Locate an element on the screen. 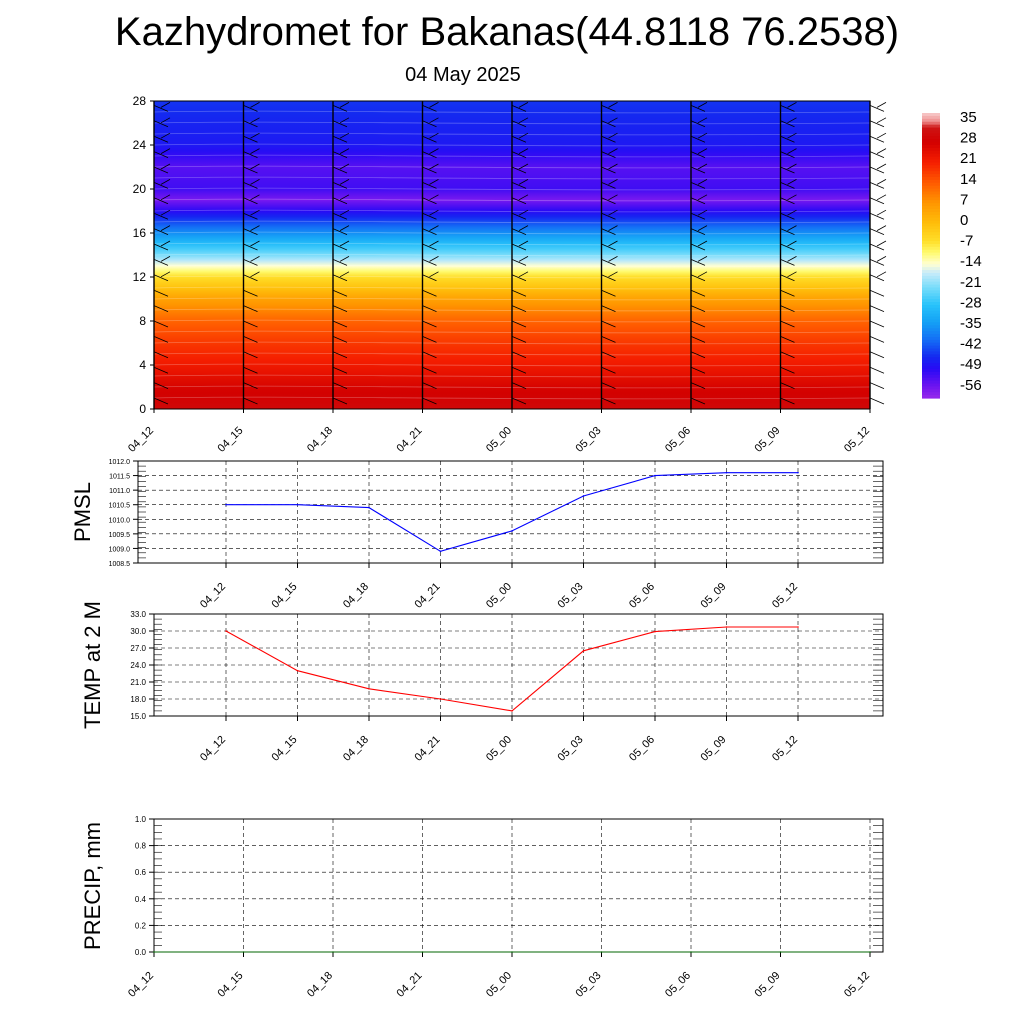 The width and height of the screenshot is (1024, 1024). y-tick-label: 0 is located at coordinates (142, 409).